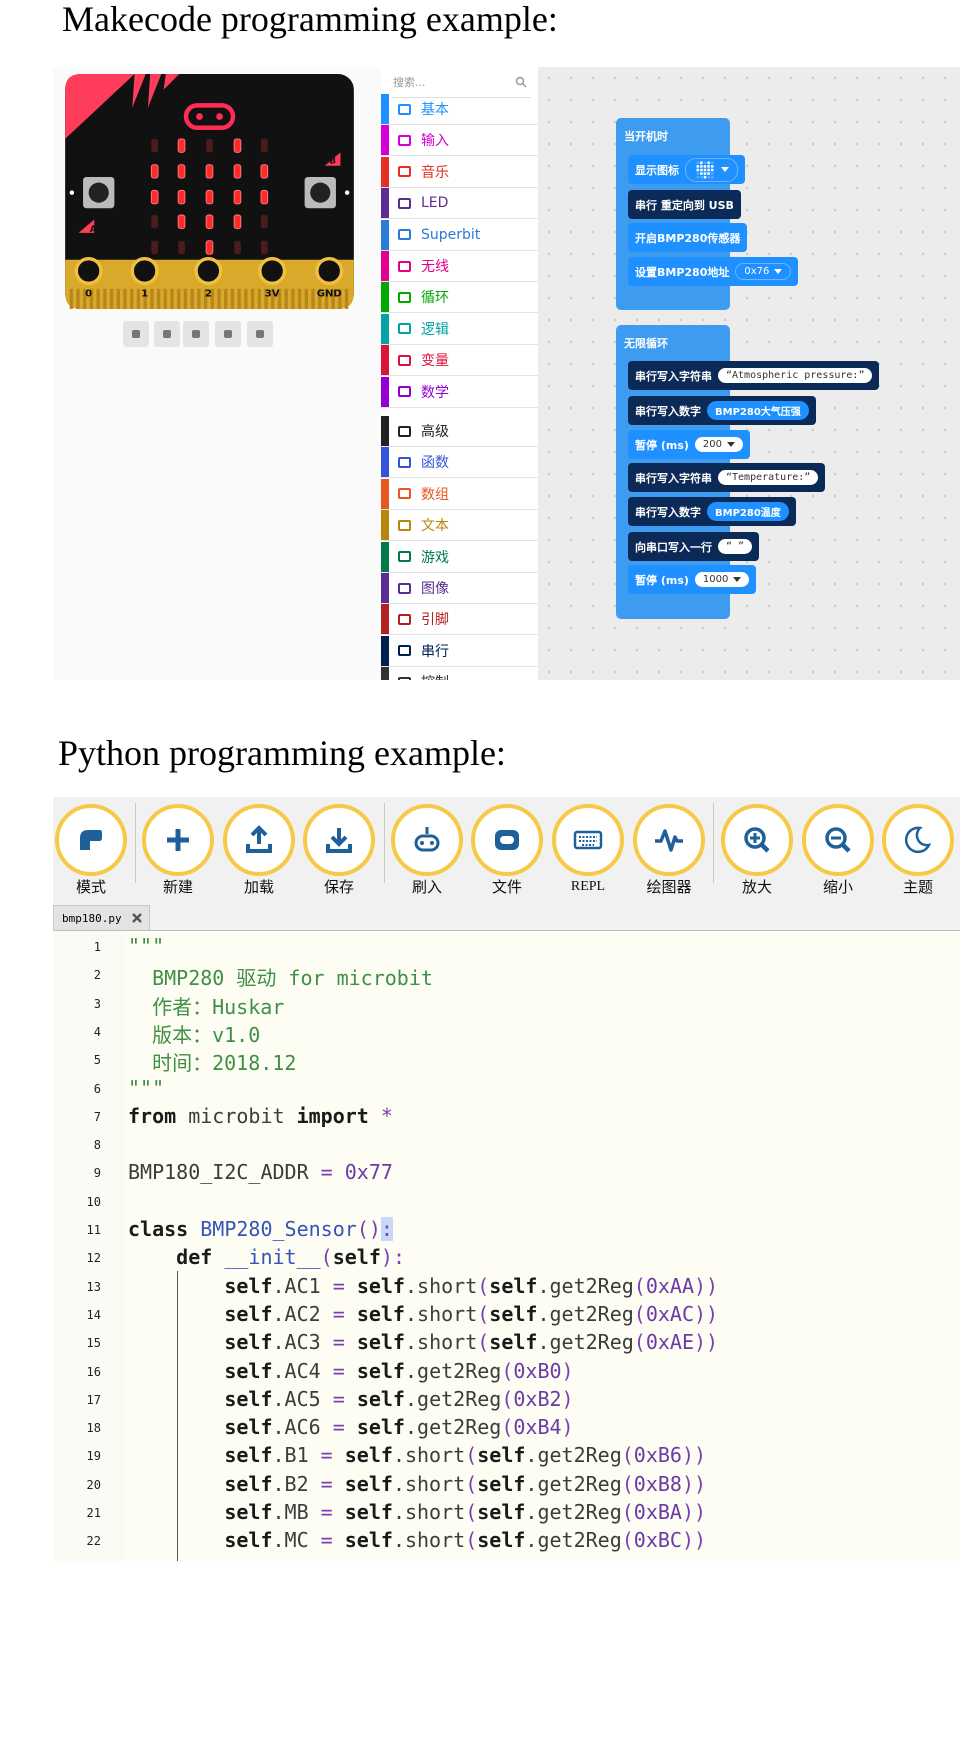 The height and width of the screenshot is (1756, 960). What do you see at coordinates (459, 361) in the screenshot?
I see `category: 变量` at bounding box center [459, 361].